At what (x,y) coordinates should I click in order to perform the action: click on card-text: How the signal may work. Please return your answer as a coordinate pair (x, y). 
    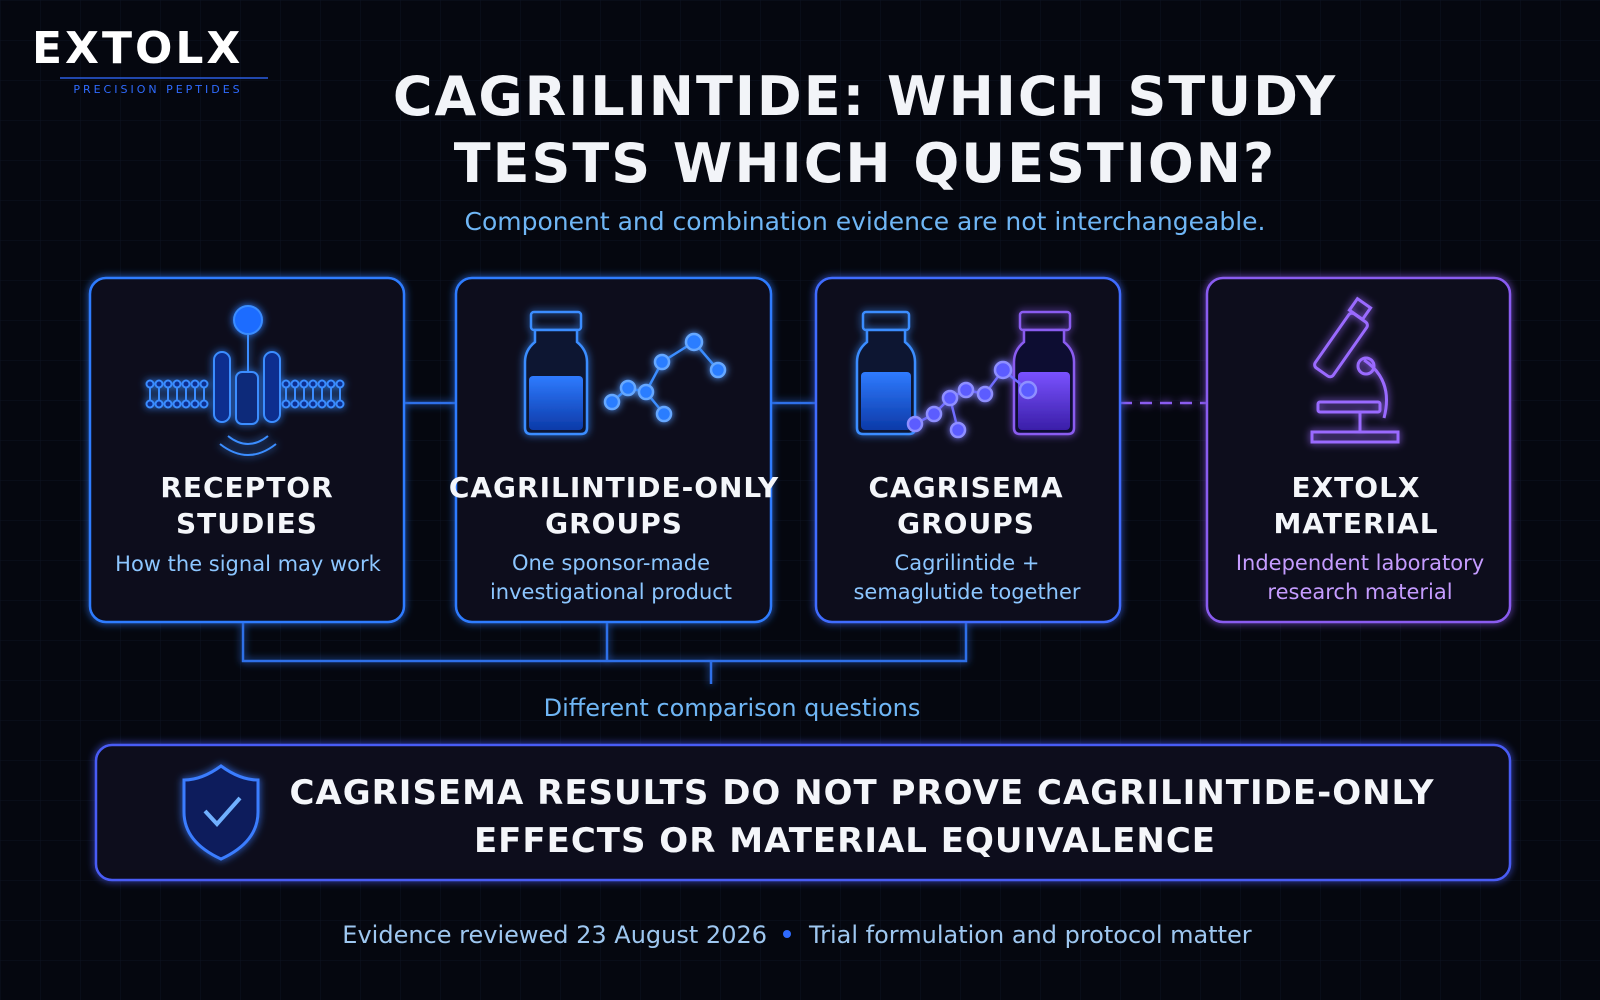
    Looking at the image, I should click on (248, 564).